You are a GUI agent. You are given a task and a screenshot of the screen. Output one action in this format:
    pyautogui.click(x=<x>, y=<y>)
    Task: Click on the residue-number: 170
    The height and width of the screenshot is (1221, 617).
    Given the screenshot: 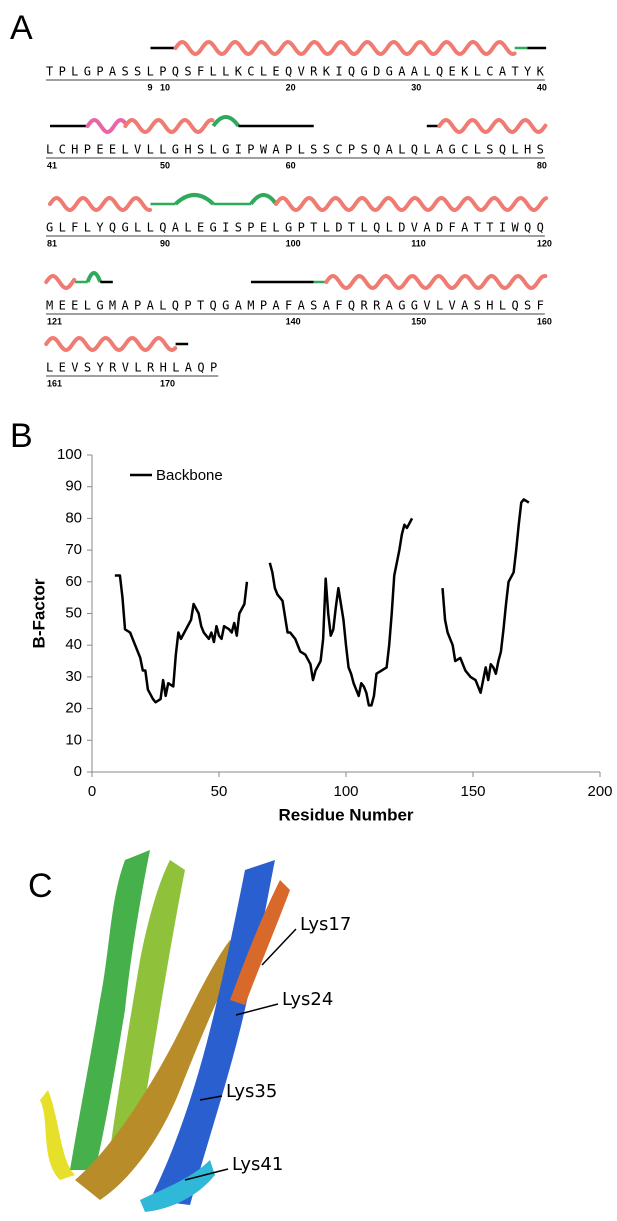 What is the action you would take?
    pyautogui.click(x=167, y=383)
    